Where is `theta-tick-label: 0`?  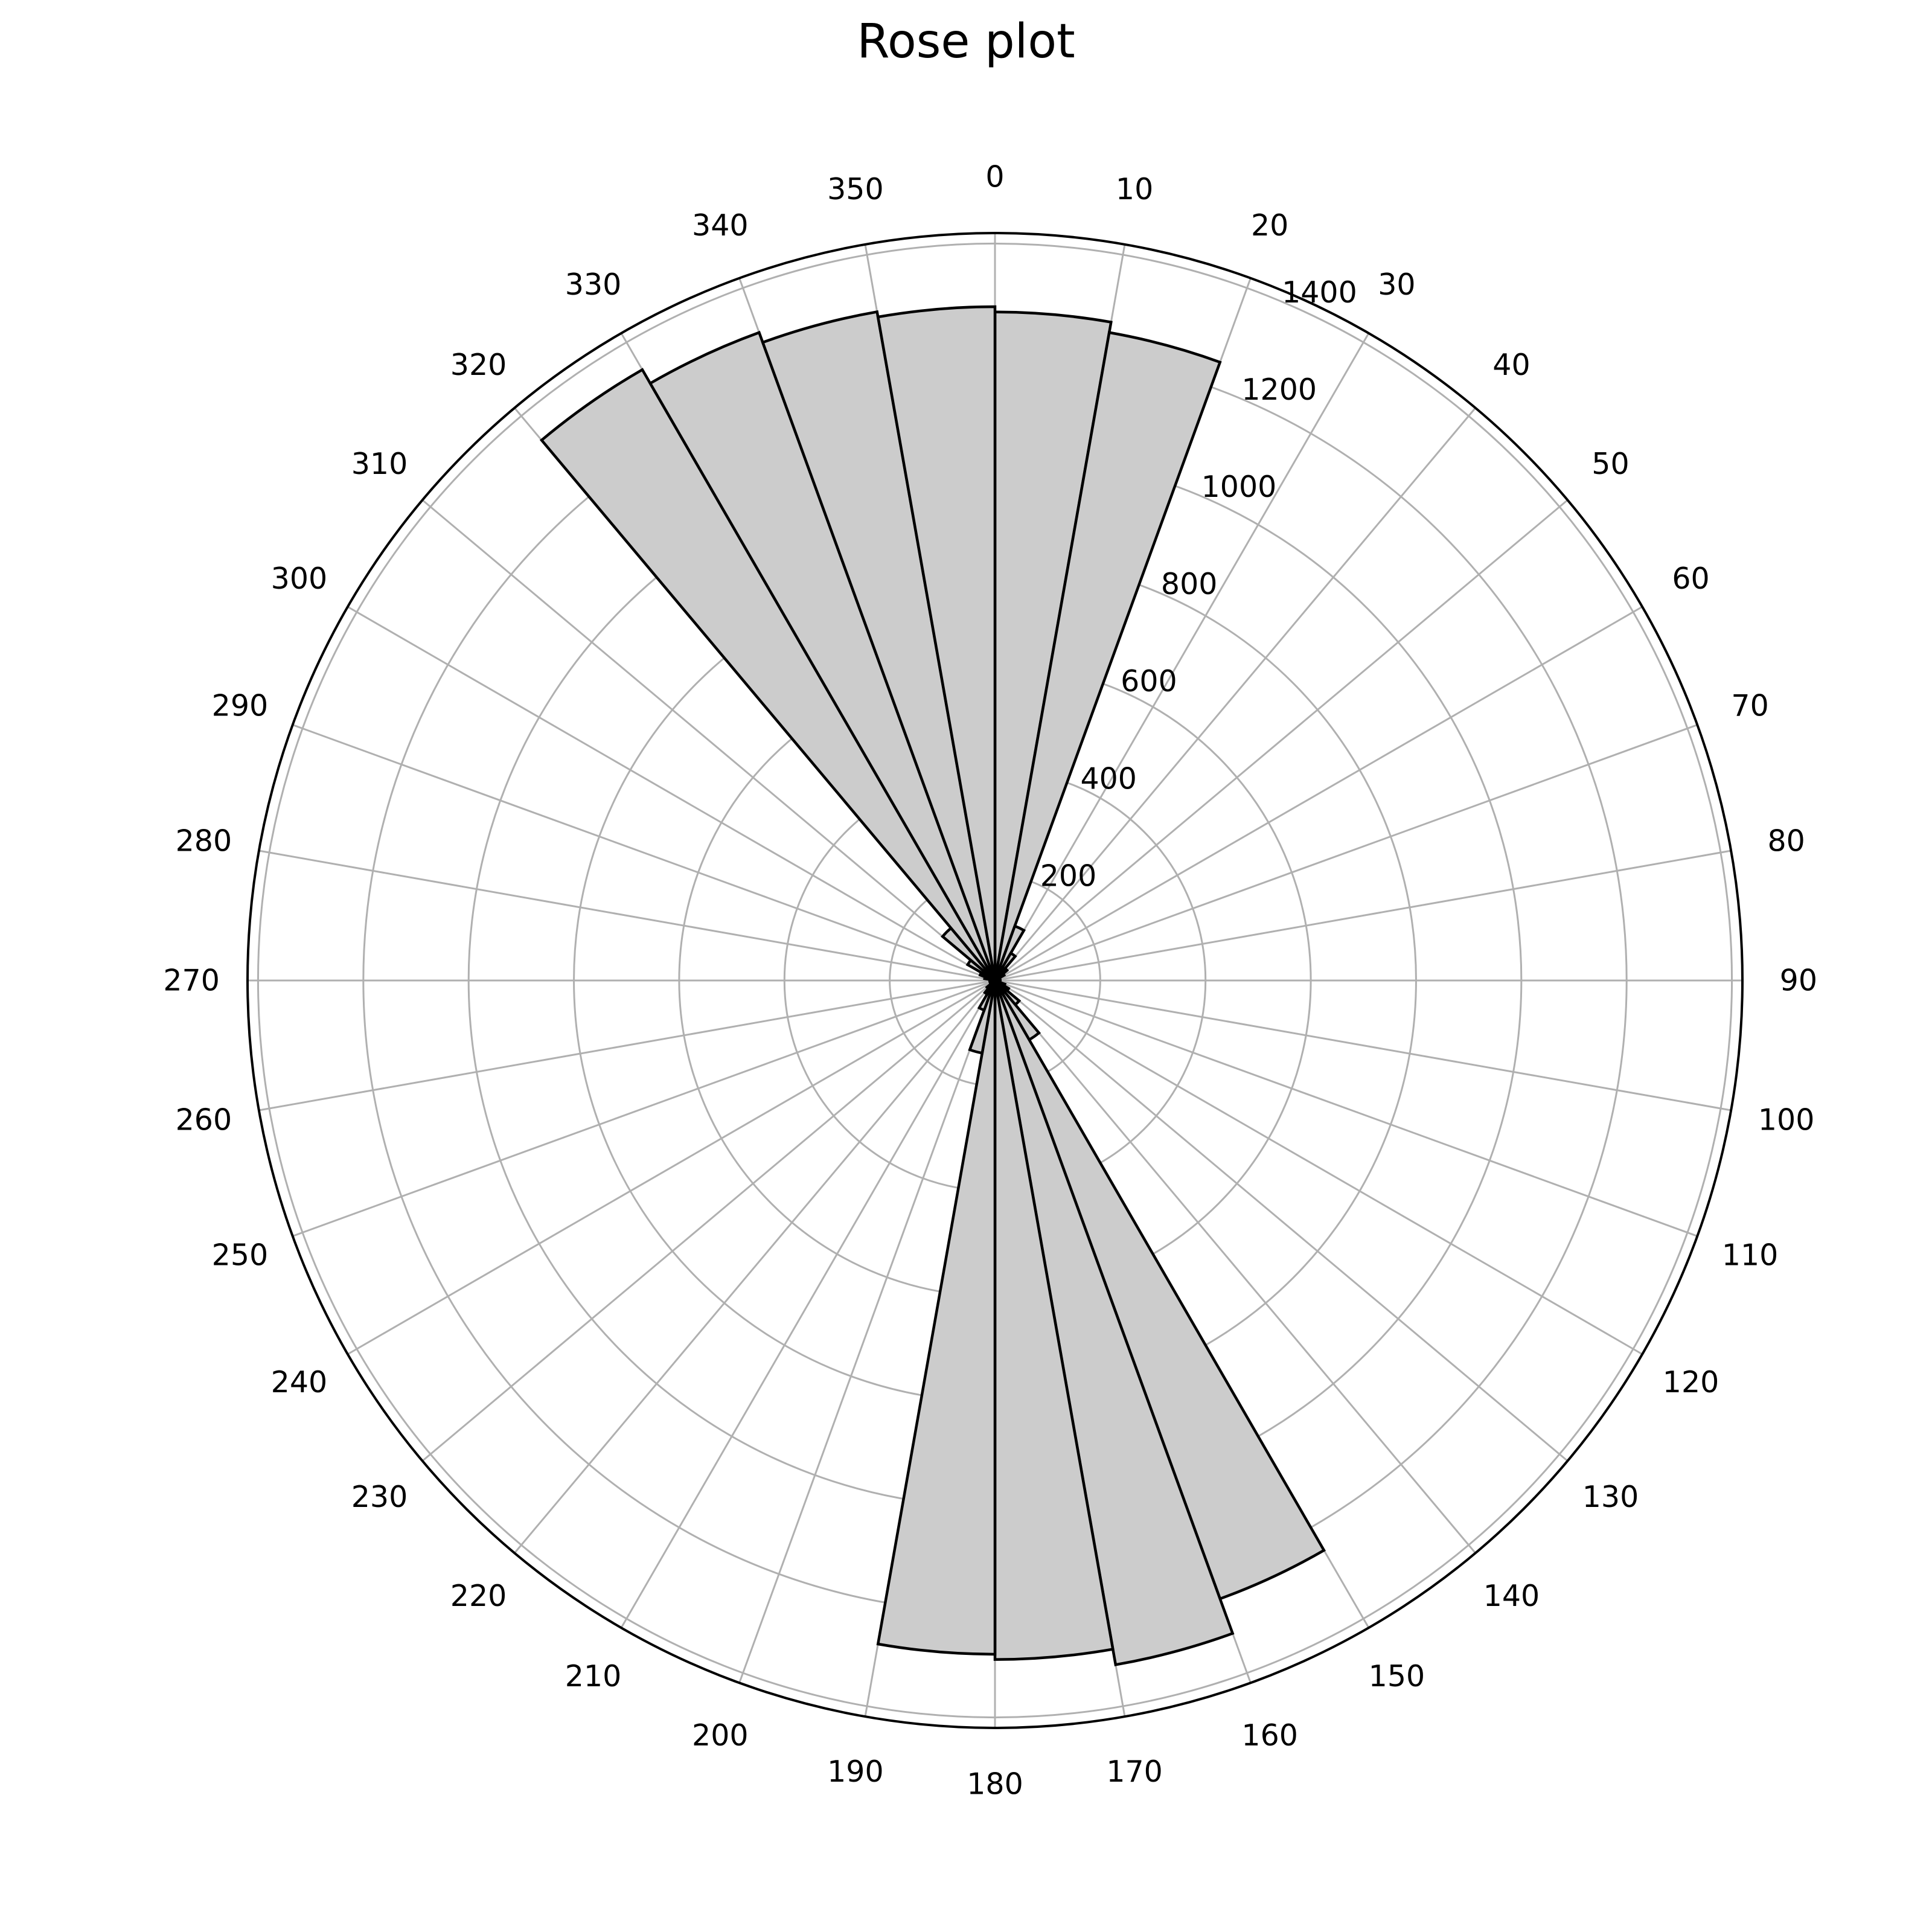
theta-tick-label: 0 is located at coordinates (994, 177).